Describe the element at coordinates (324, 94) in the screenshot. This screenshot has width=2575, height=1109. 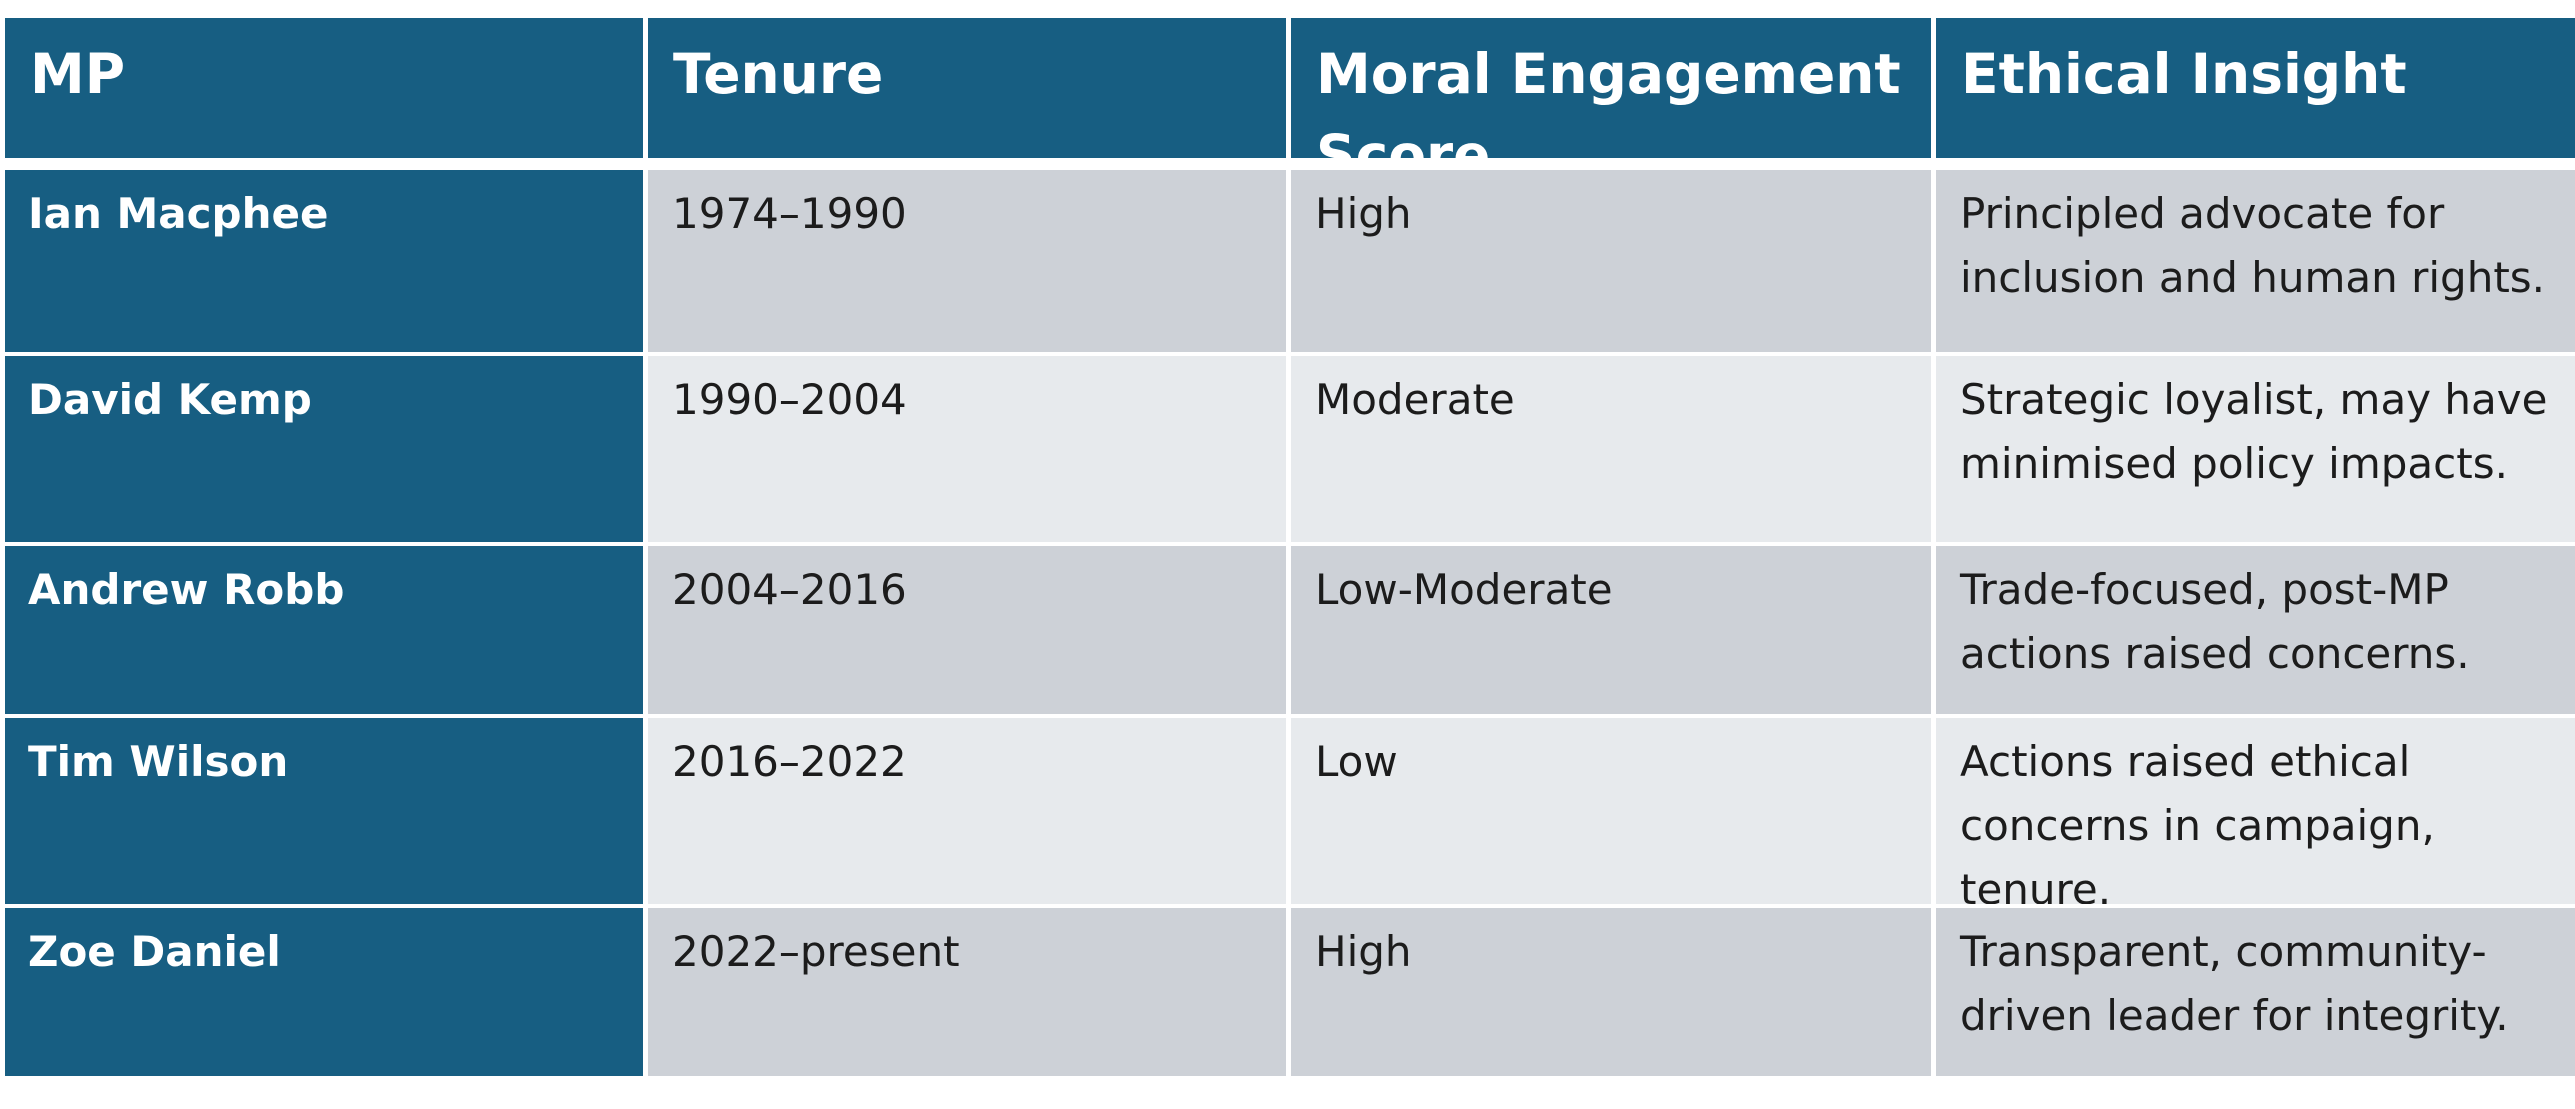
I see `header-mp: MP` at that location.